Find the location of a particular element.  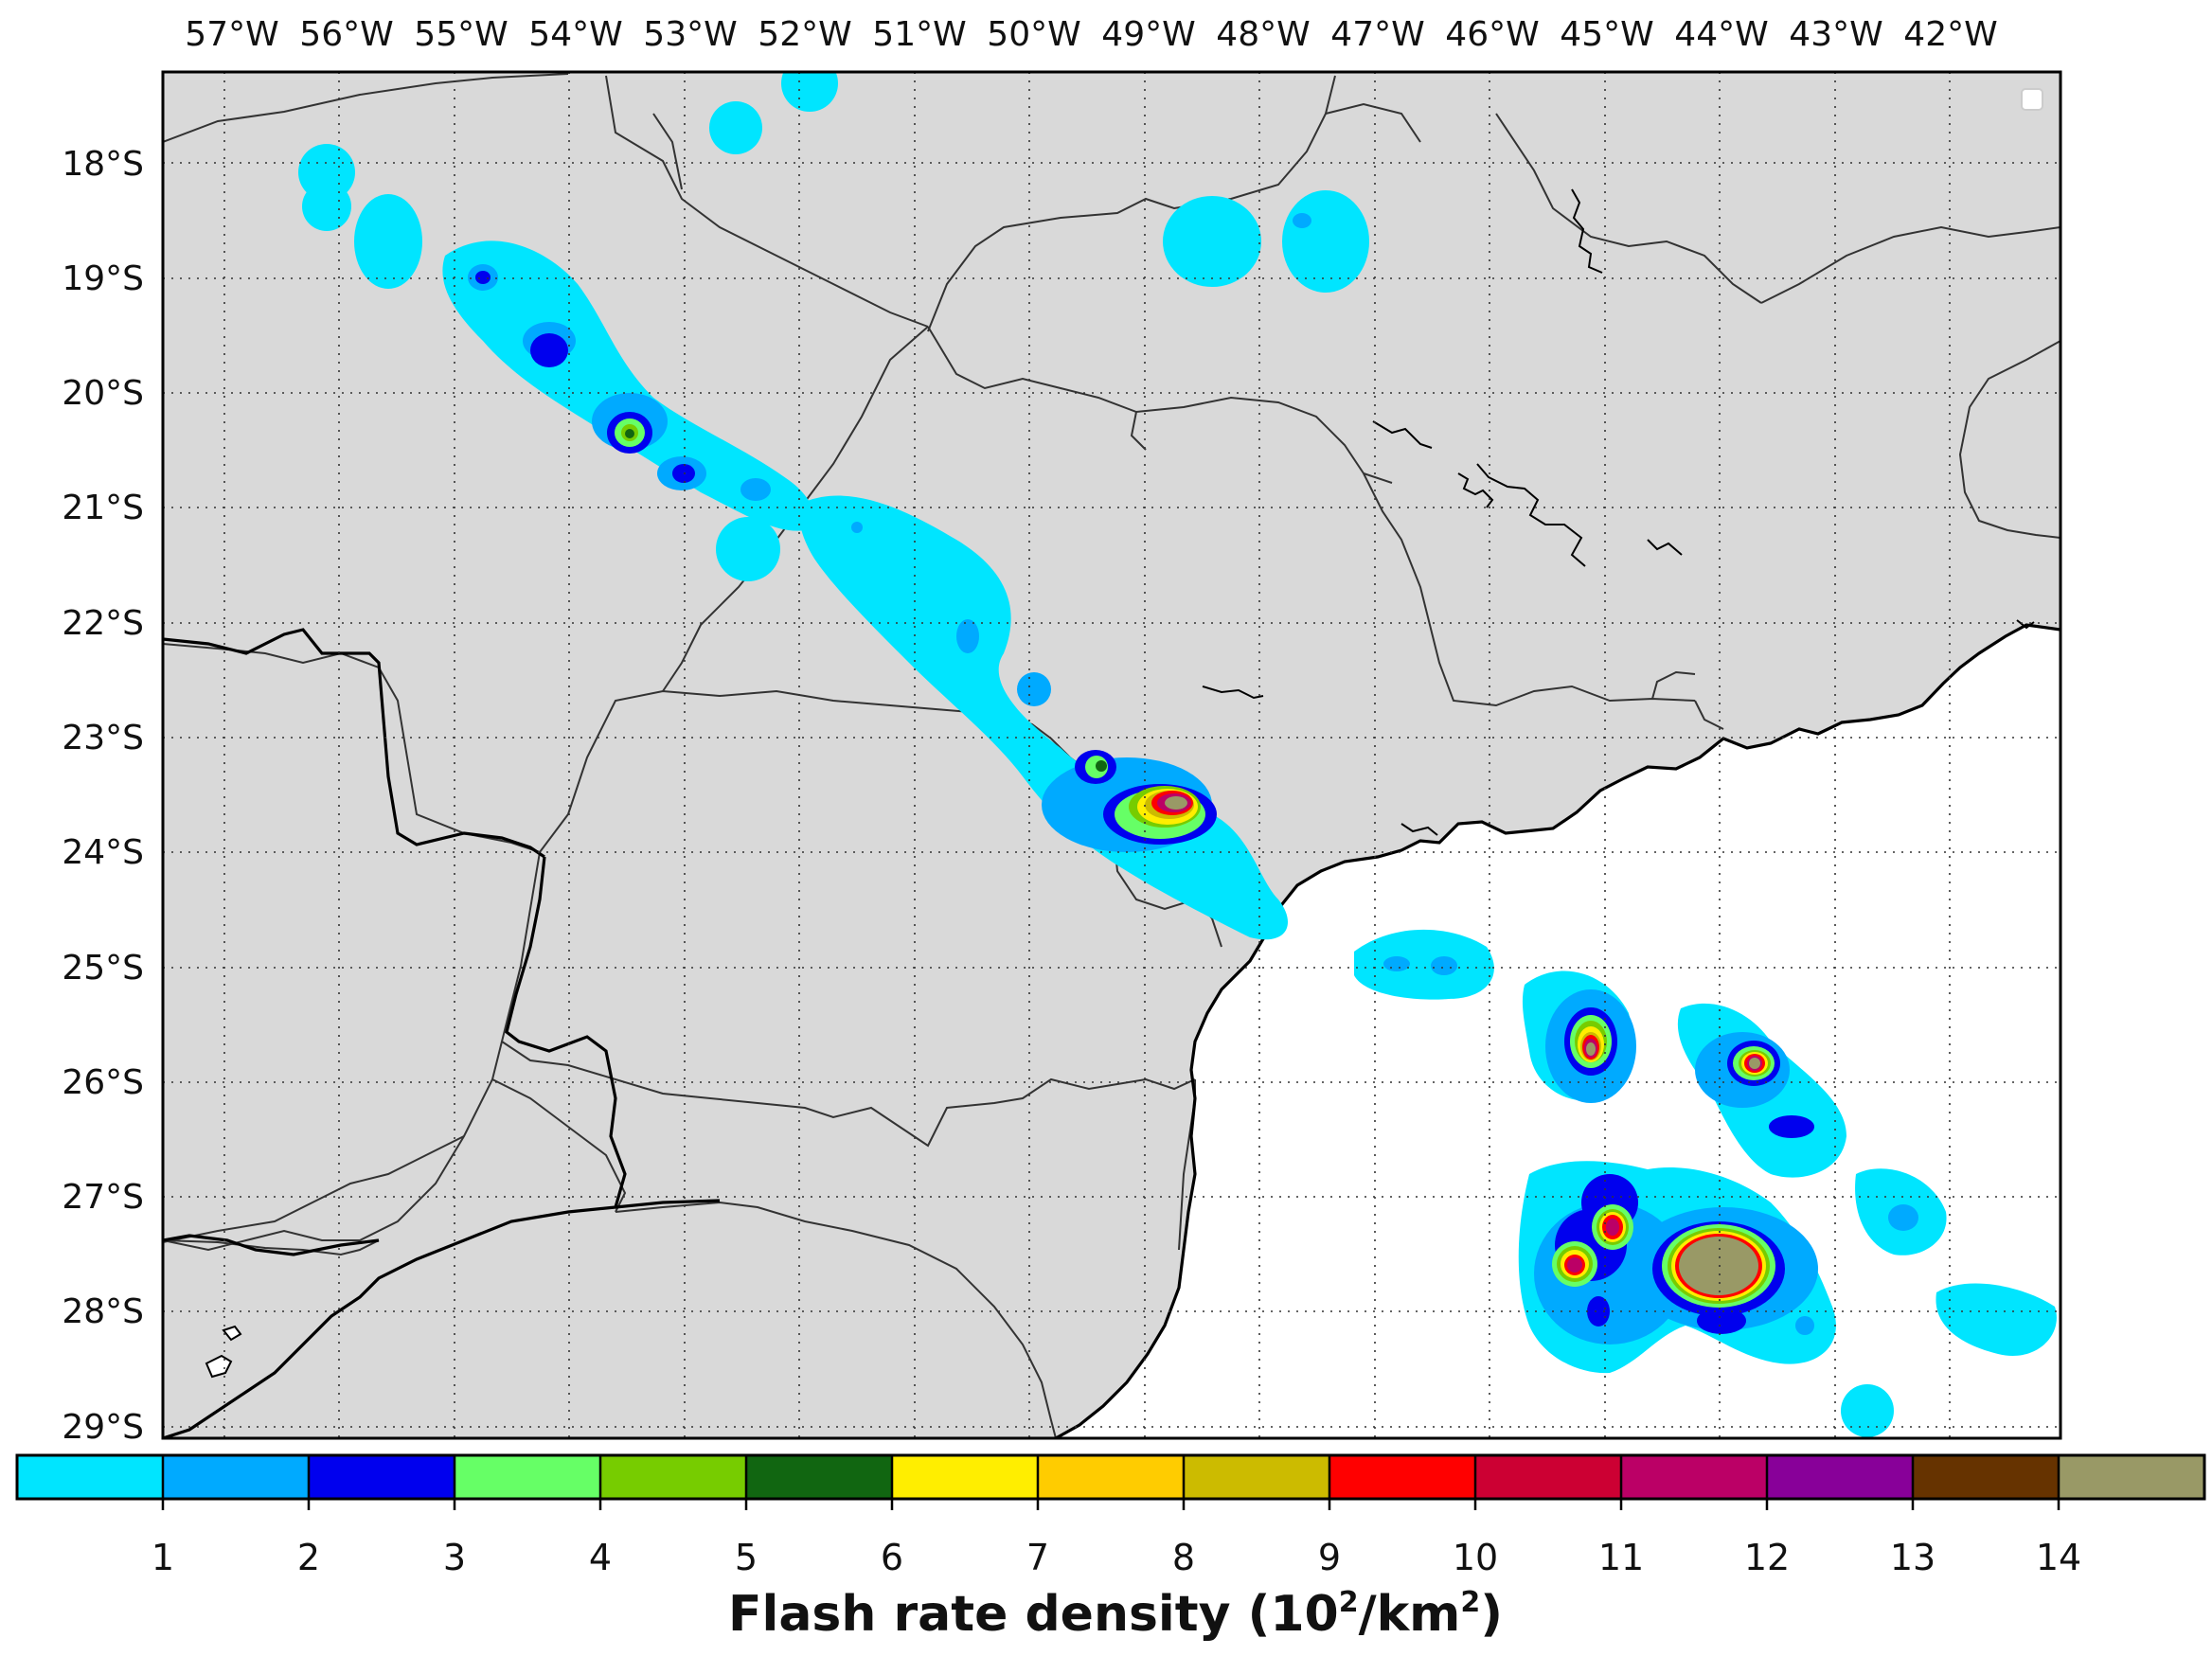

colorbar-tick-label: 13 is located at coordinates (1913, 1557).